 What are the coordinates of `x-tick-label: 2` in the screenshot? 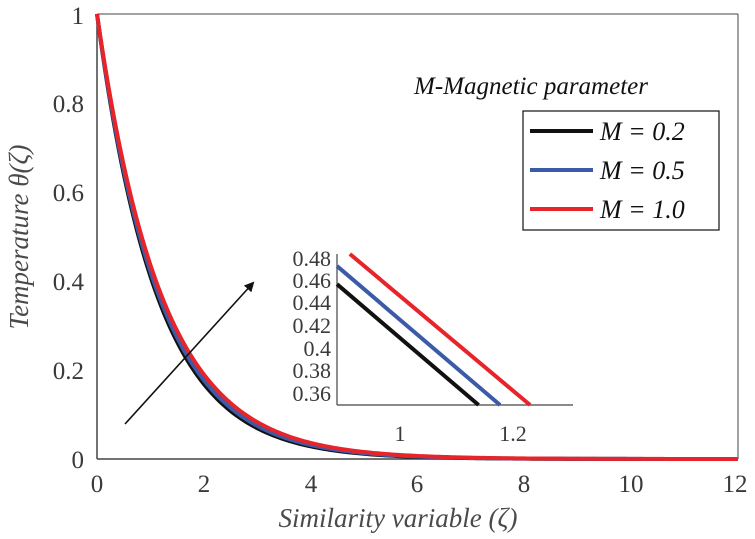 It's located at (204, 484).